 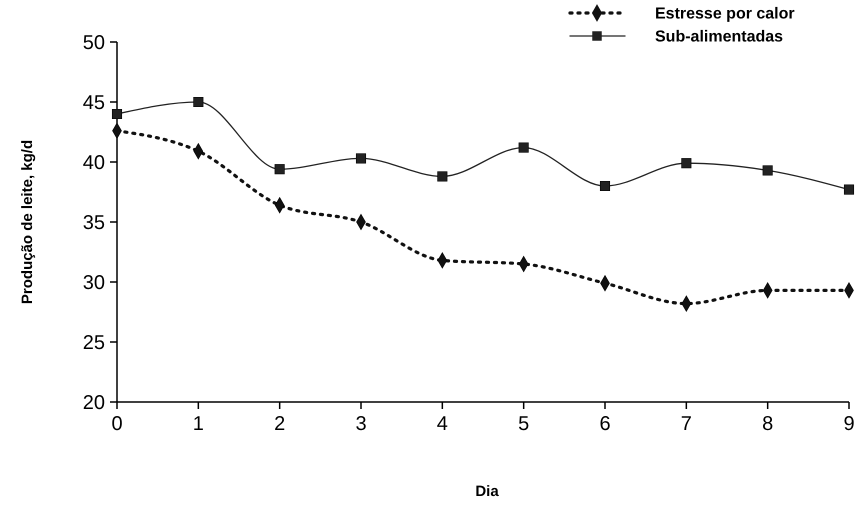 What do you see at coordinates (117, 424) in the screenshot?
I see `x-tick-label: 0` at bounding box center [117, 424].